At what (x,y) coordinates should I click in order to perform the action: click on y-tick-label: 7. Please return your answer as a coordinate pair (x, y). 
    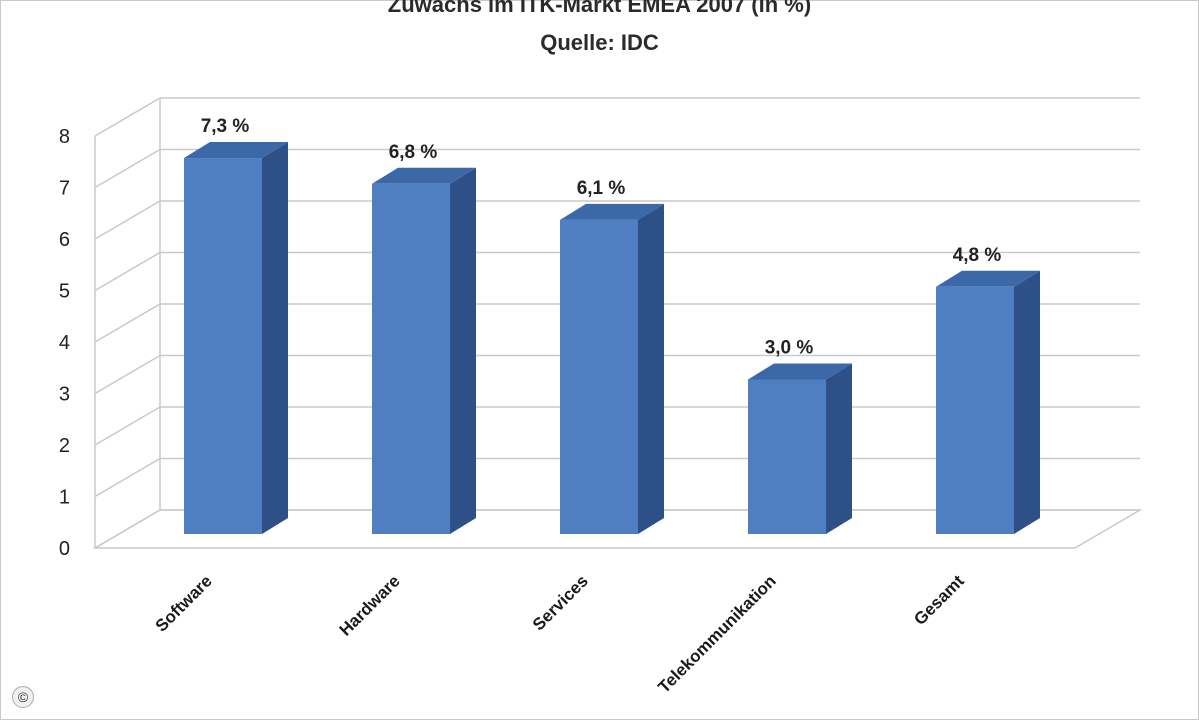
    Looking at the image, I should click on (64, 189).